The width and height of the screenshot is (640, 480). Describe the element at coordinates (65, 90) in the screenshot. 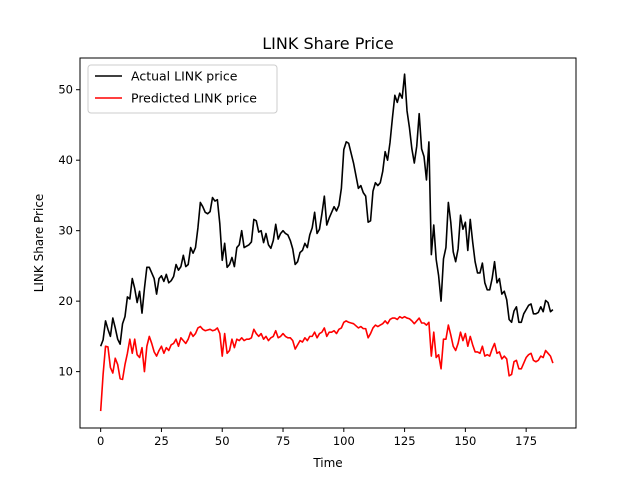

I see `y-tick-label: 50` at that location.